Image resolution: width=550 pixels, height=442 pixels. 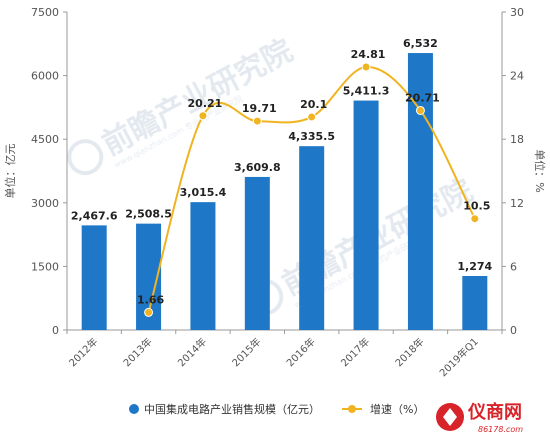 What do you see at coordinates (420, 43) in the screenshot?
I see `bar-data-label: 6,532` at bounding box center [420, 43].